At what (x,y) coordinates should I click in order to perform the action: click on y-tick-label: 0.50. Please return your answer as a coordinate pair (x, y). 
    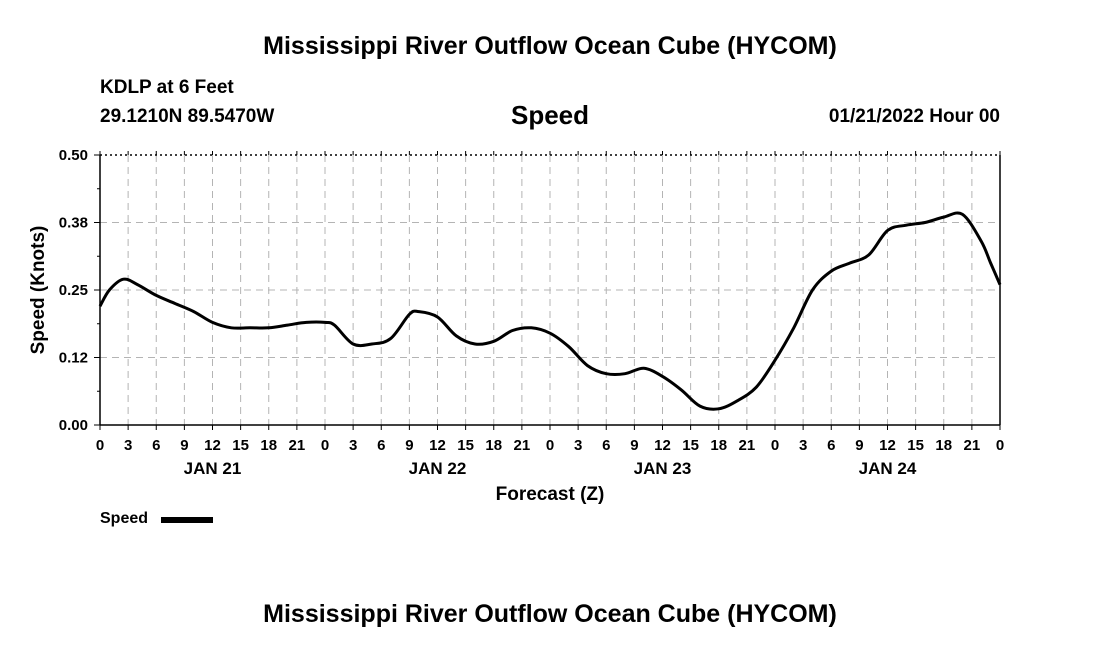
    Looking at the image, I should click on (73, 155).